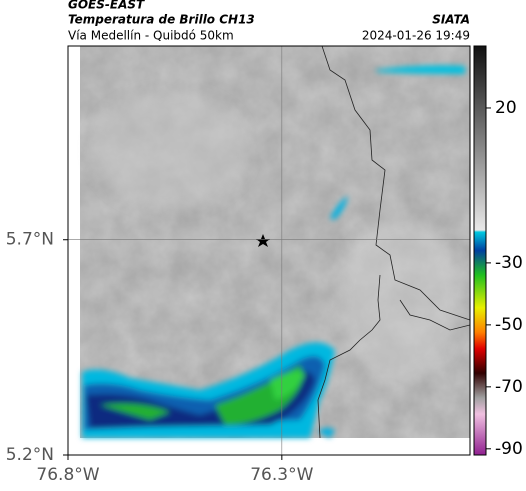 The image size is (526, 491). I want to click on route: Vía Medellín - Quibdó 50km, so click(151, 36).